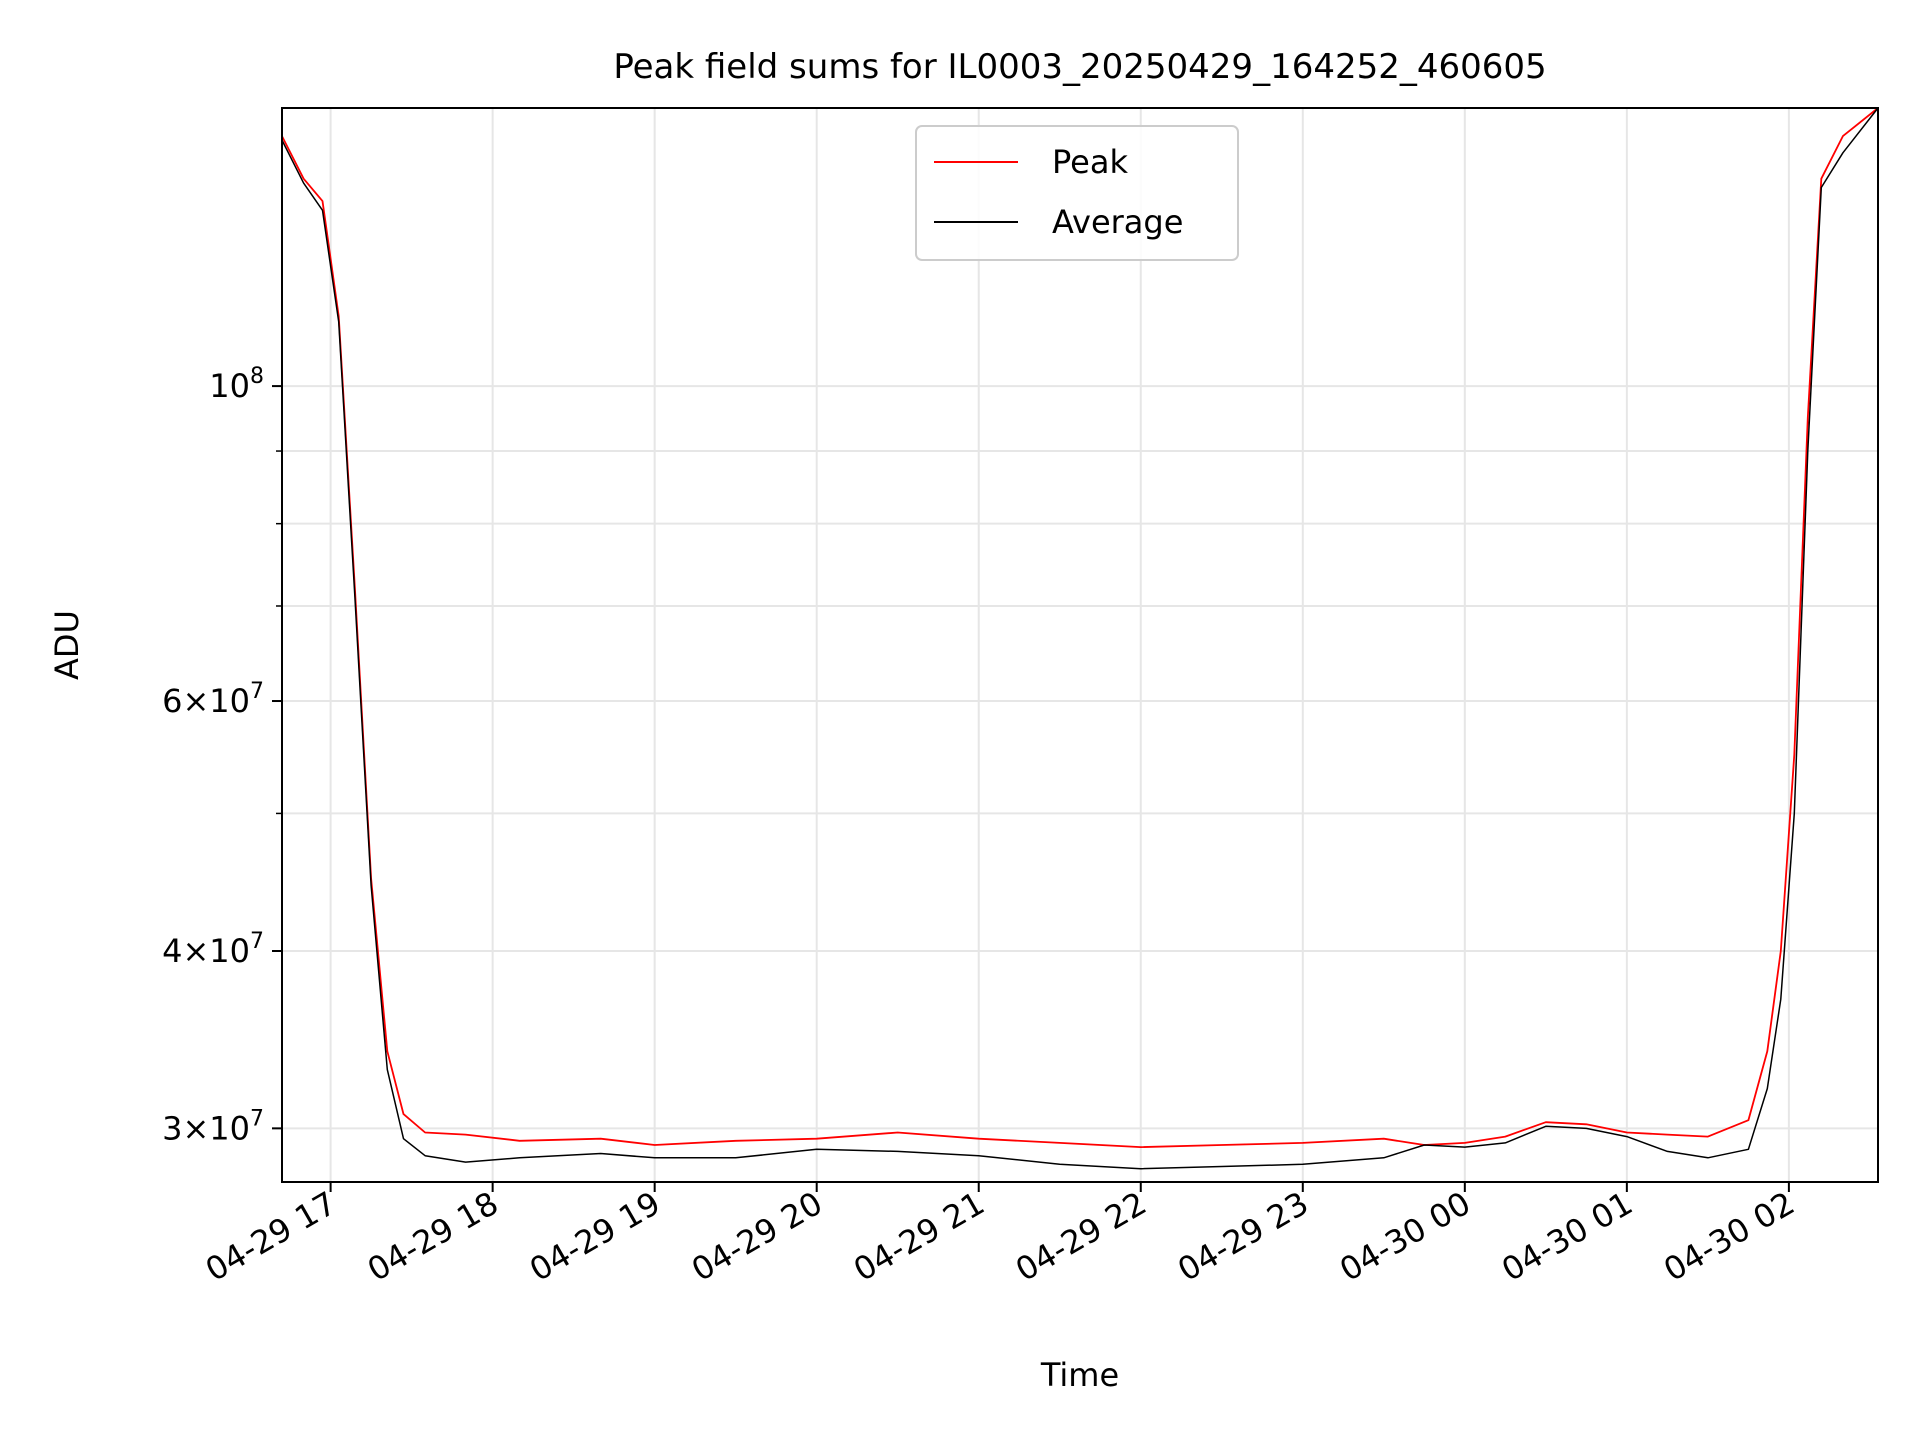 This screenshot has width=1920, height=1444. What do you see at coordinates (433, 1236) in the screenshot?
I see `x-tick-label: 04-29 18` at bounding box center [433, 1236].